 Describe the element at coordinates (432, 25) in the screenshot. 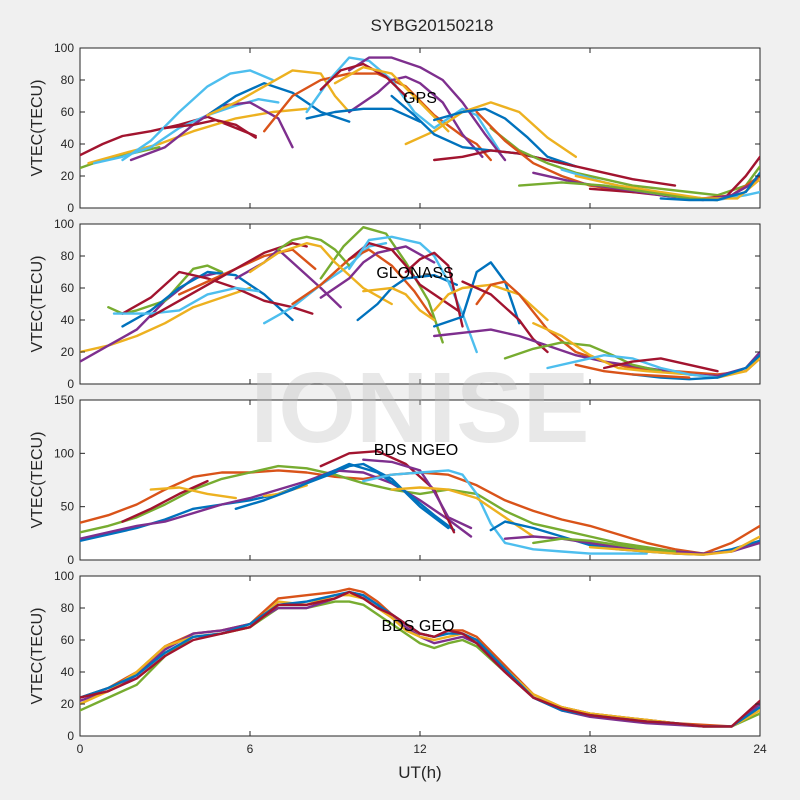

I see `figure-title: SYBG20150218` at that location.